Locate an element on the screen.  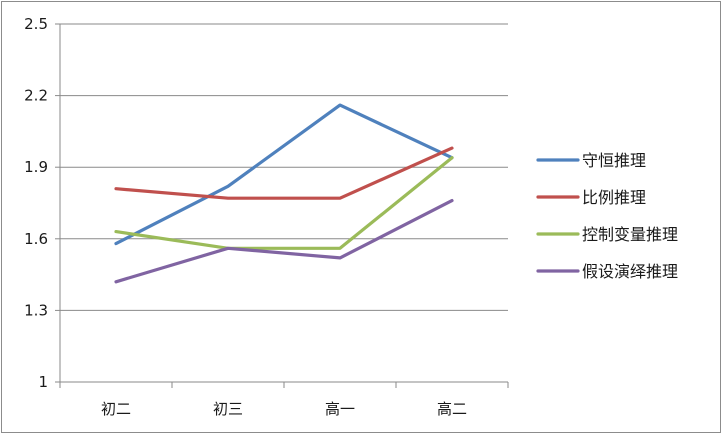
x-tick-label: 初二 is located at coordinates (116, 409).